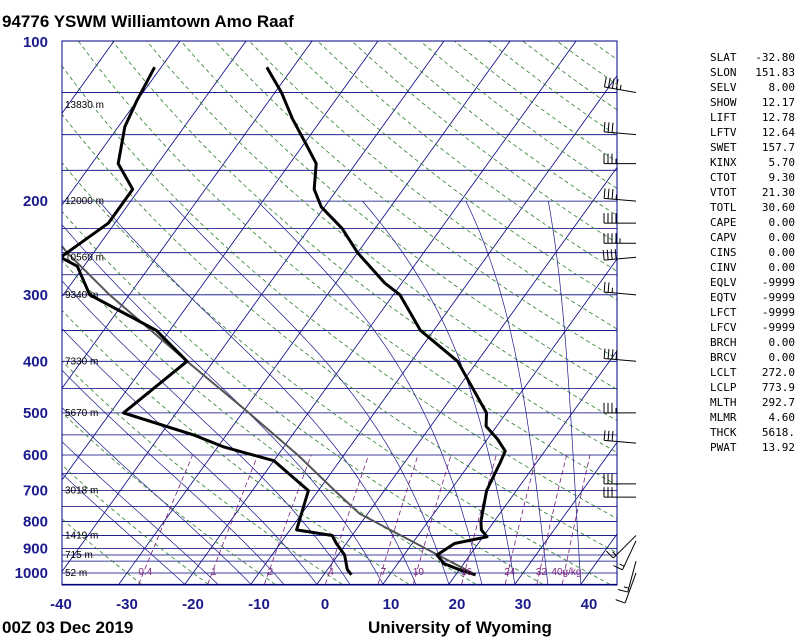  Describe the element at coordinates (752, 447) in the screenshot. I see `index-row: PWAT 13.92` at that location.